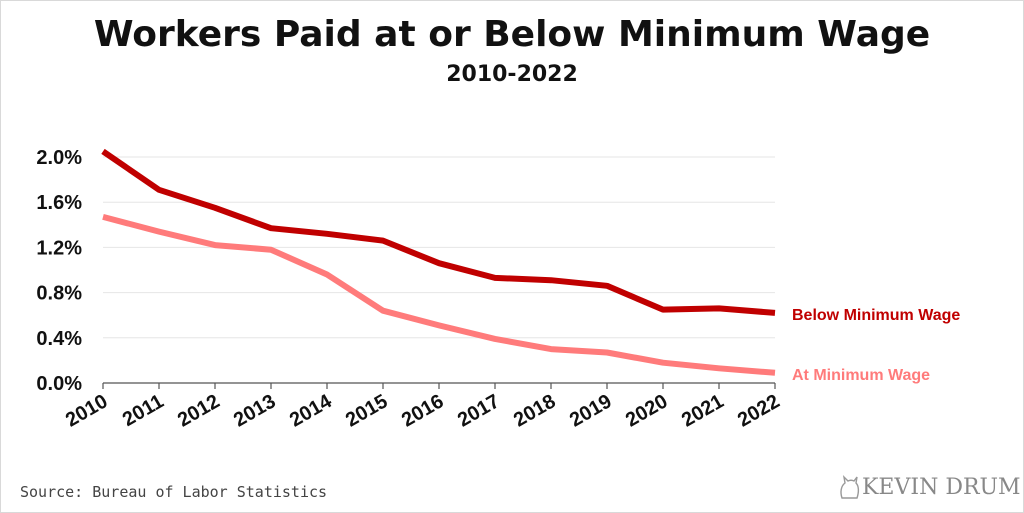 This screenshot has height=513, width=1024. I want to click on y-tick-label: 0.0%, so click(59, 384).